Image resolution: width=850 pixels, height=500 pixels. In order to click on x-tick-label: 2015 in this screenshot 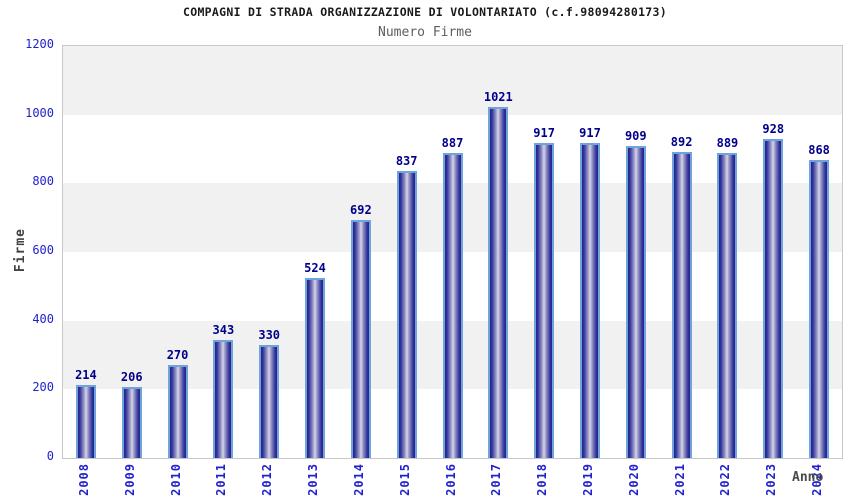, I will do `click(404, 479)`.